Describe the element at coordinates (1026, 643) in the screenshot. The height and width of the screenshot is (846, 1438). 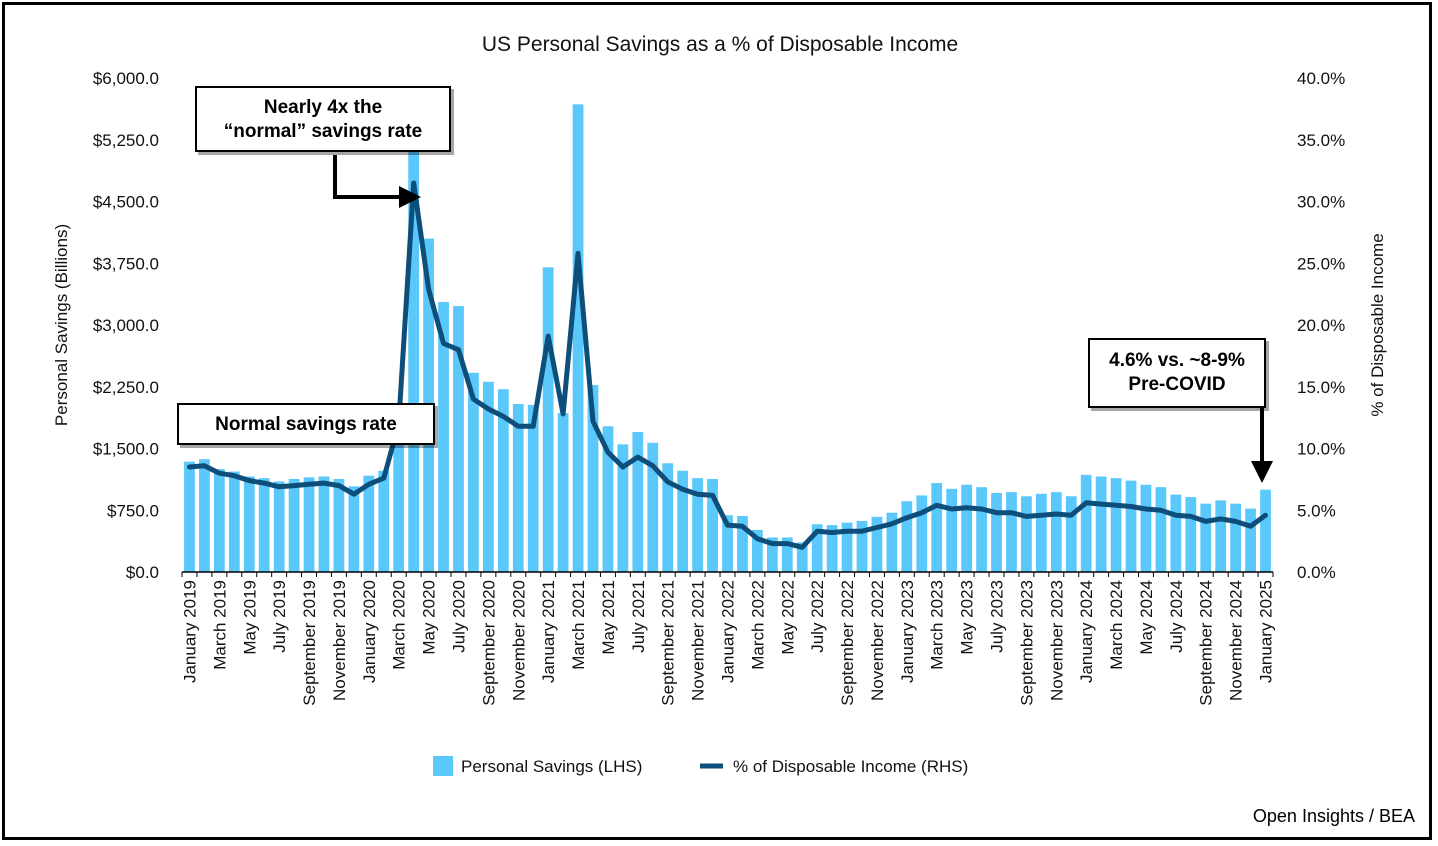
I see `x-tick-label: September 2023` at that location.